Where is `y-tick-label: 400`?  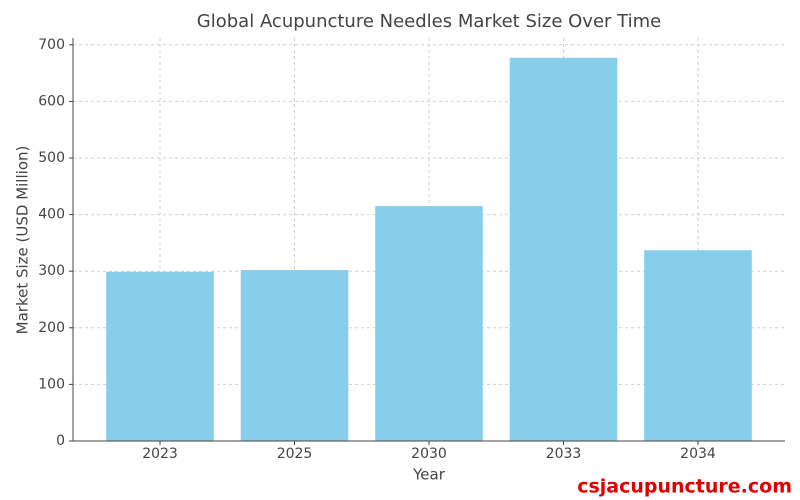
y-tick-label: 400 is located at coordinates (51, 215).